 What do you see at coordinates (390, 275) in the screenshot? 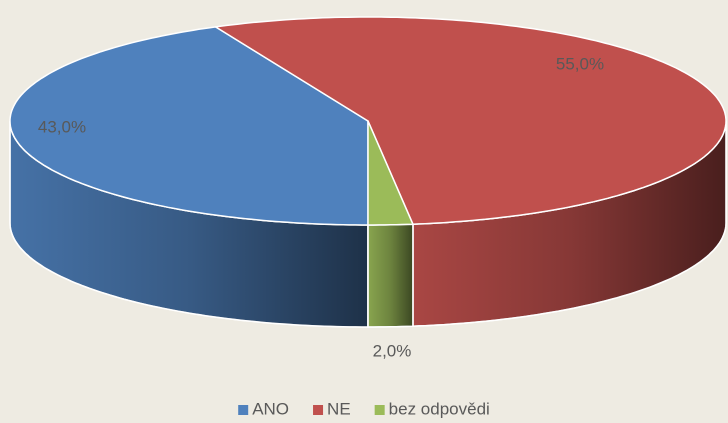
I see `slice-side-shade` at bounding box center [390, 275].